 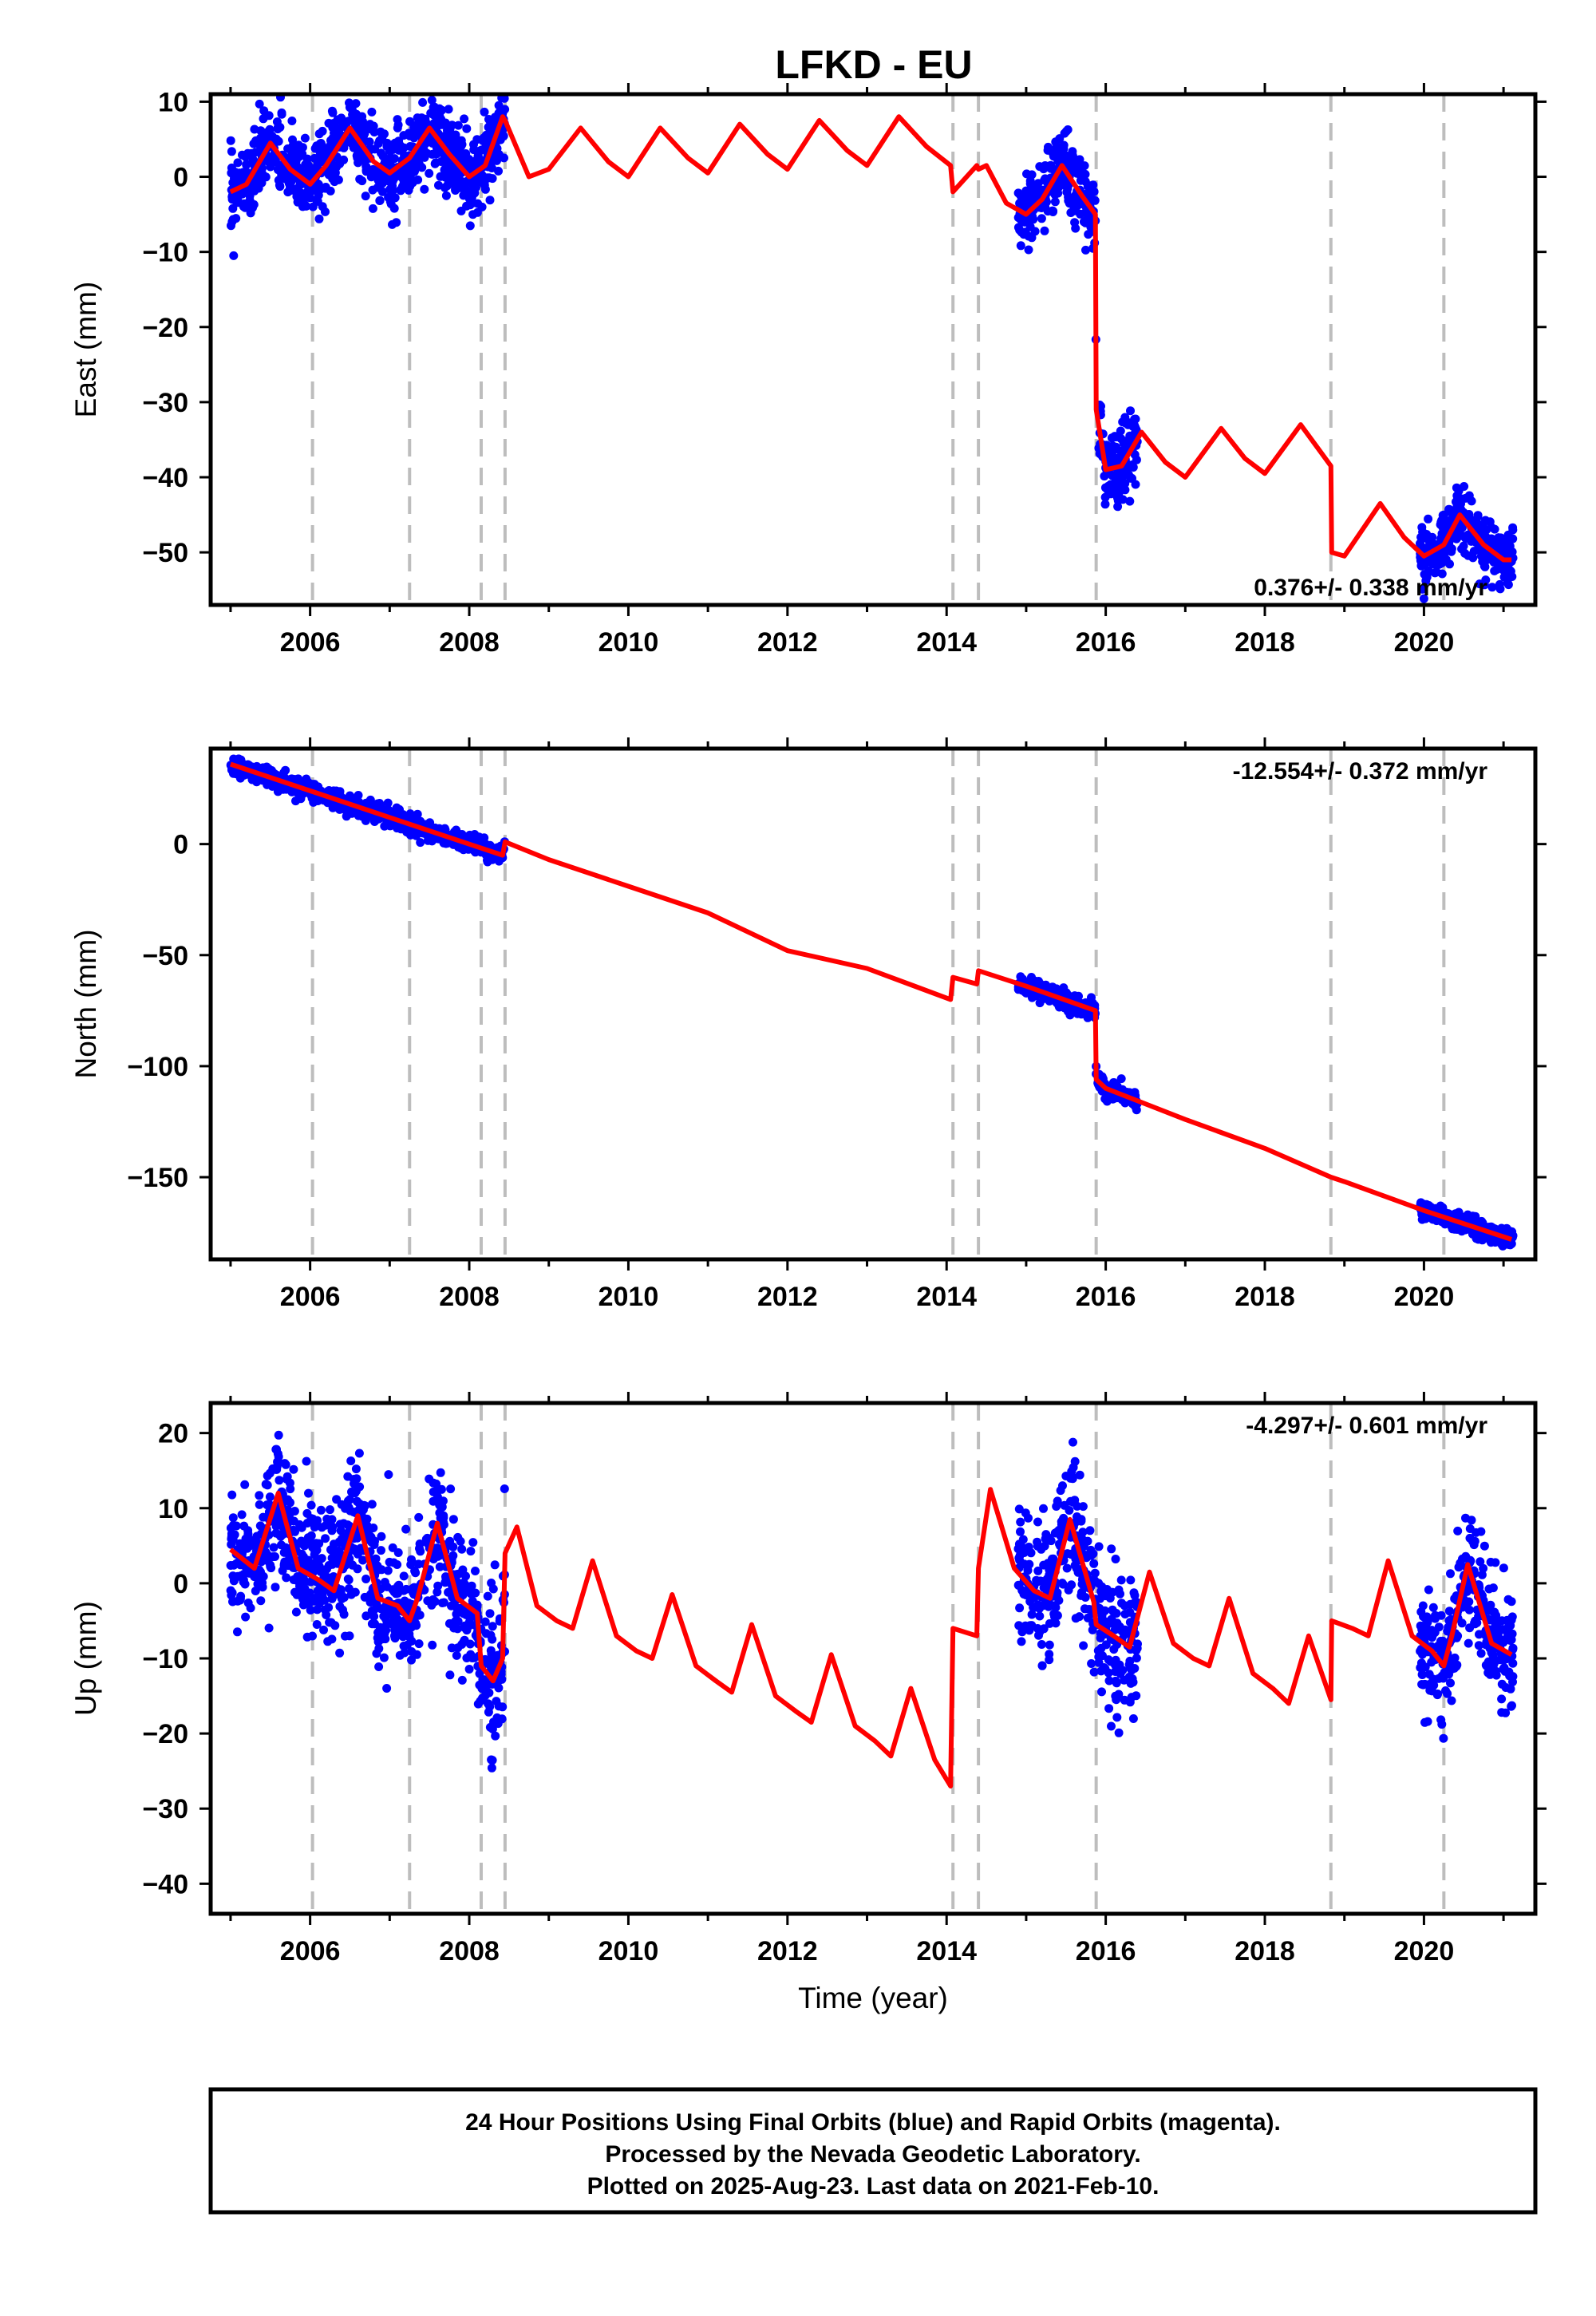 What do you see at coordinates (946, 1297) in the screenshot?
I see `north-x-tick-label: 2014` at bounding box center [946, 1297].